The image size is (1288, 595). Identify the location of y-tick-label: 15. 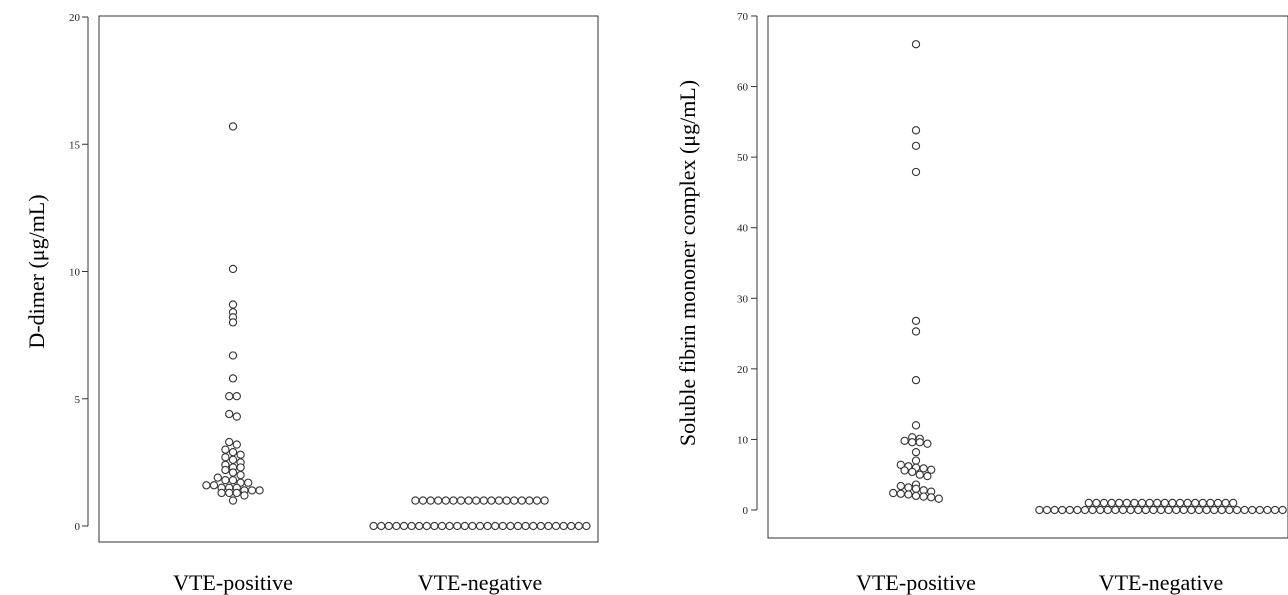
(75, 145).